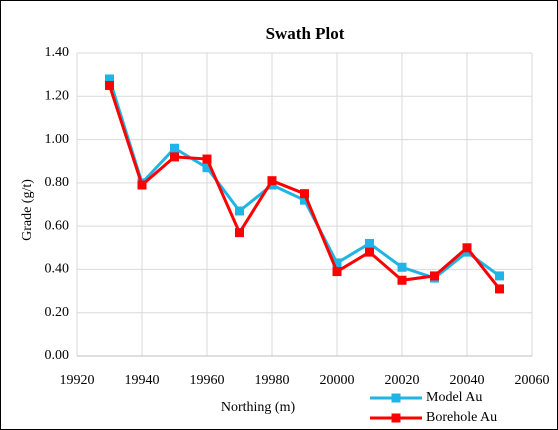 This screenshot has height=430, width=558. I want to click on y-tick-label: 0.00, so click(57, 355).